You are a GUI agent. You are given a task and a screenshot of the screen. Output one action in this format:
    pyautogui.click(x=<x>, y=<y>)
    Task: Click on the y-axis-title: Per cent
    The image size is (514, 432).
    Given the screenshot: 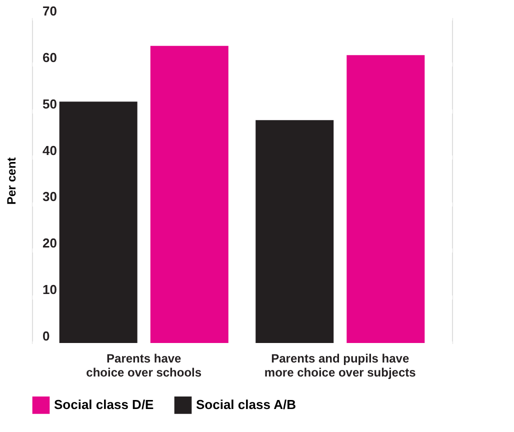 What is the action you would take?
    pyautogui.click(x=11, y=181)
    